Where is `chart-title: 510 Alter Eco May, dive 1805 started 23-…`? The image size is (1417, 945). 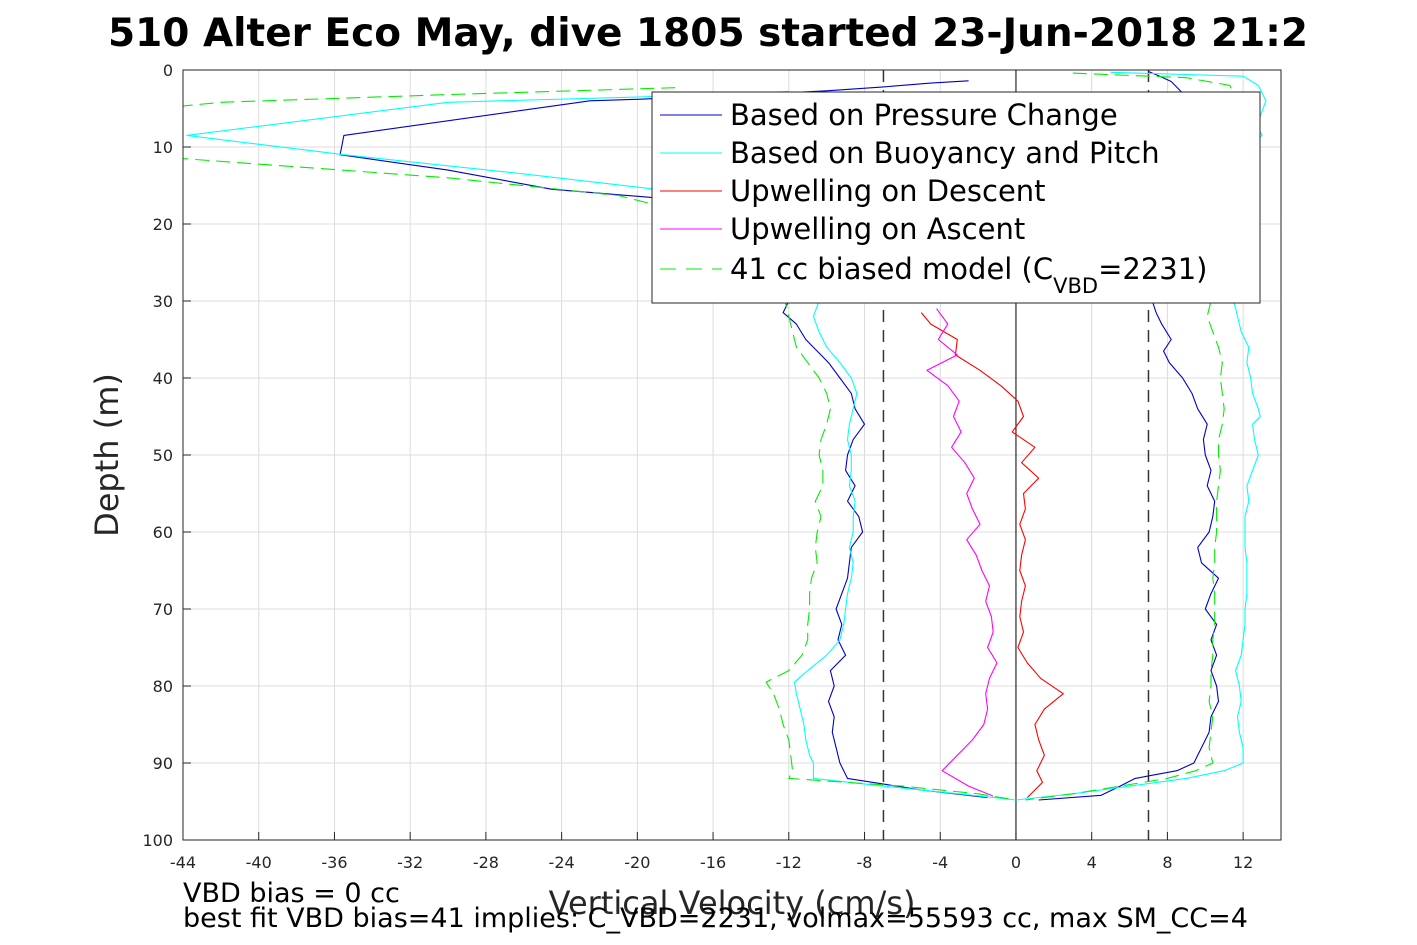 chart-title: 510 Alter Eco May, dive 1805 started 23-… is located at coordinates (708, 33).